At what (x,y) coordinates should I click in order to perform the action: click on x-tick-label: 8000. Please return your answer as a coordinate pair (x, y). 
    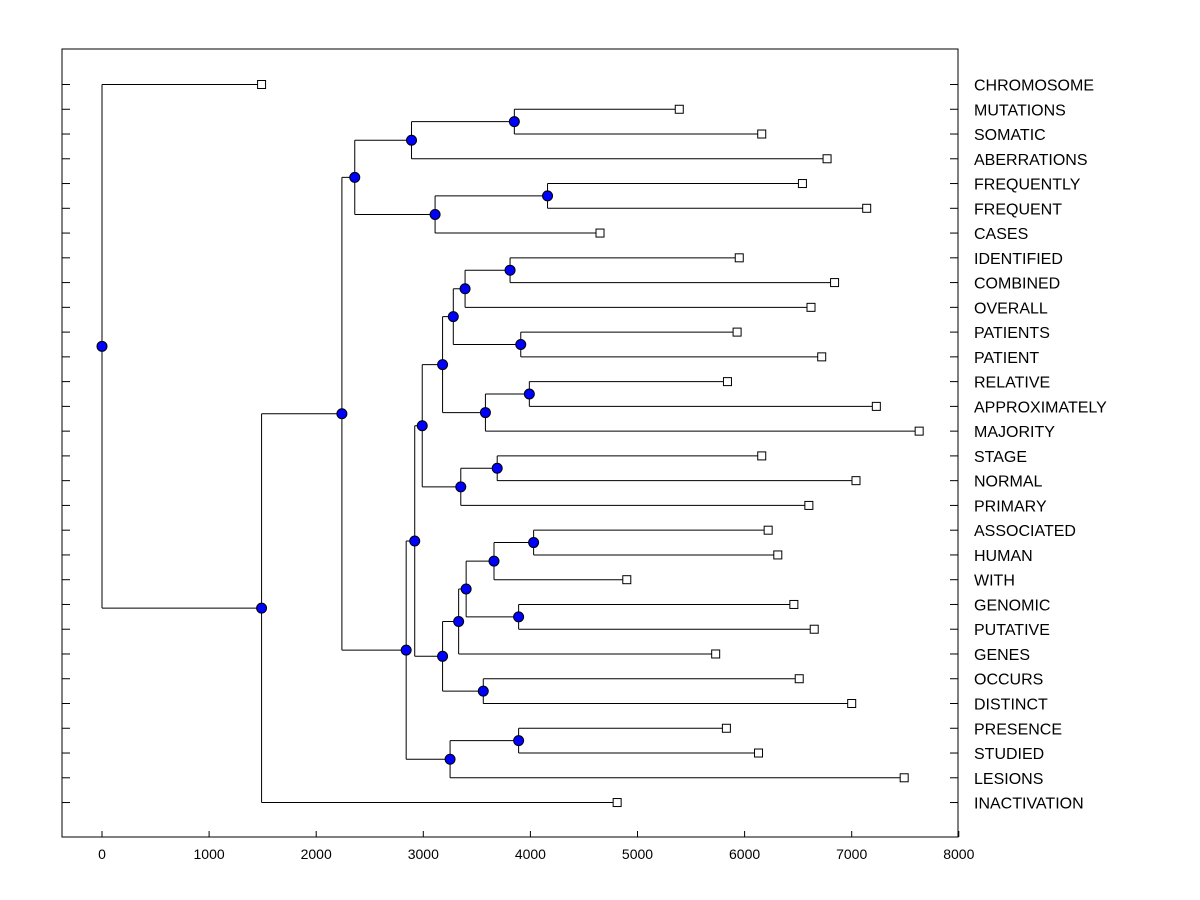
    Looking at the image, I should click on (958, 854).